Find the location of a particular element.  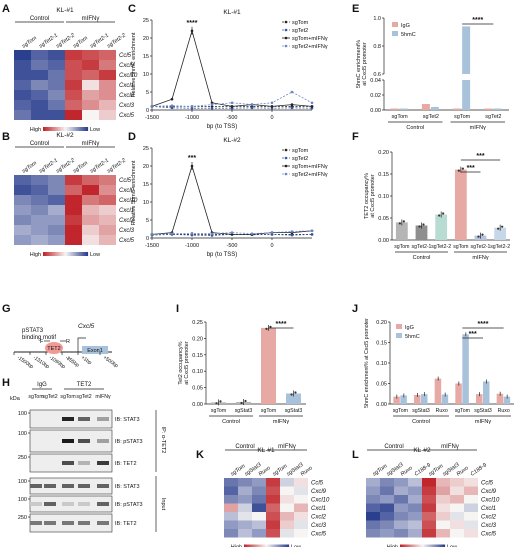

y-tick-label: 10 is located at coordinates (146, 75).